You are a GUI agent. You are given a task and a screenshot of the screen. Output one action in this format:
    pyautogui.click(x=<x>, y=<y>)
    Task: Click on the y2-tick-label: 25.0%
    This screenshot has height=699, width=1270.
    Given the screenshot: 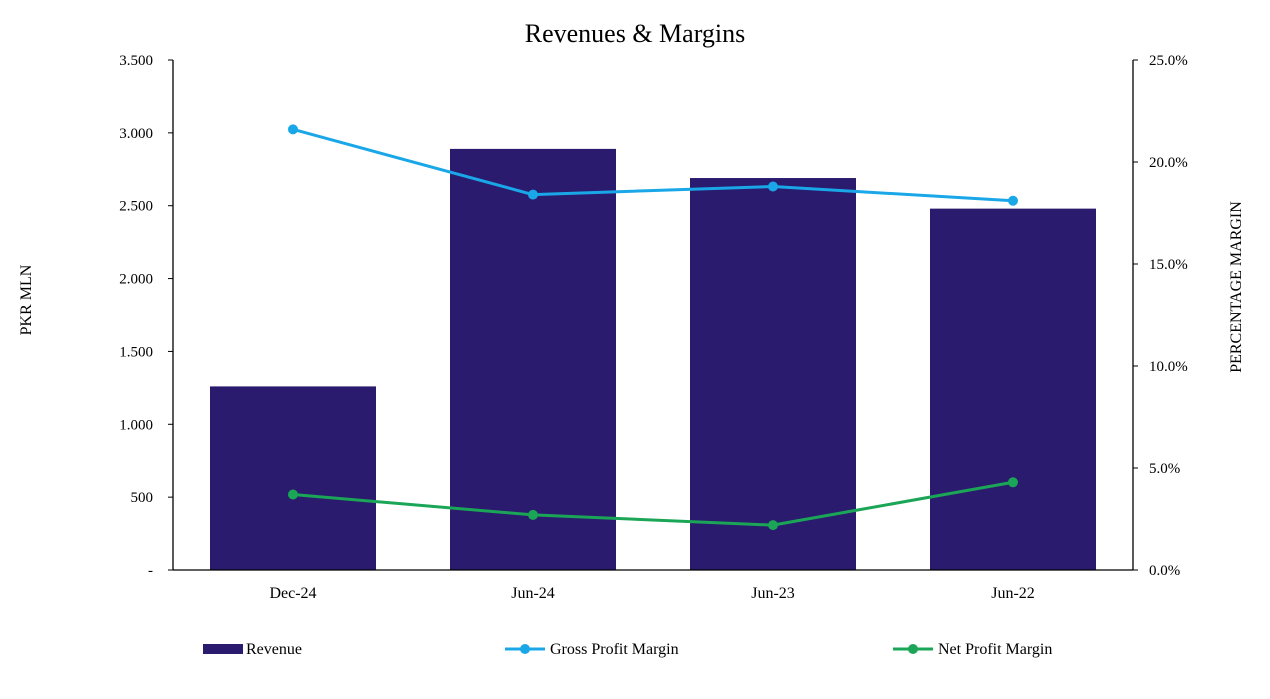 What is the action you would take?
    pyautogui.click(x=1168, y=61)
    